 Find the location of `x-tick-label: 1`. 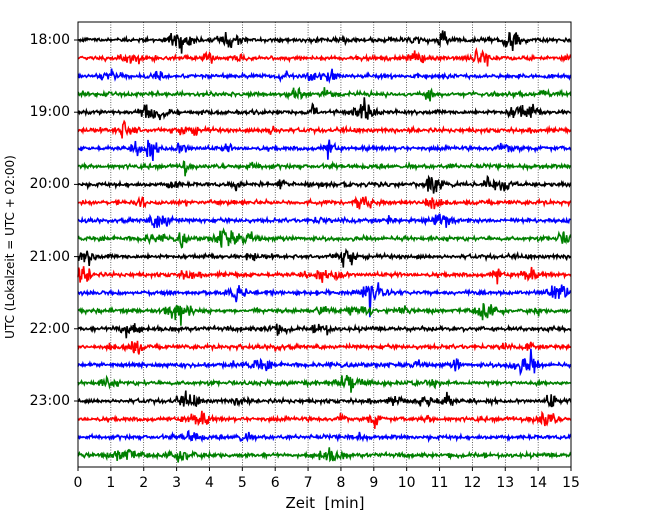

x-tick-label: 1 is located at coordinates (111, 483).